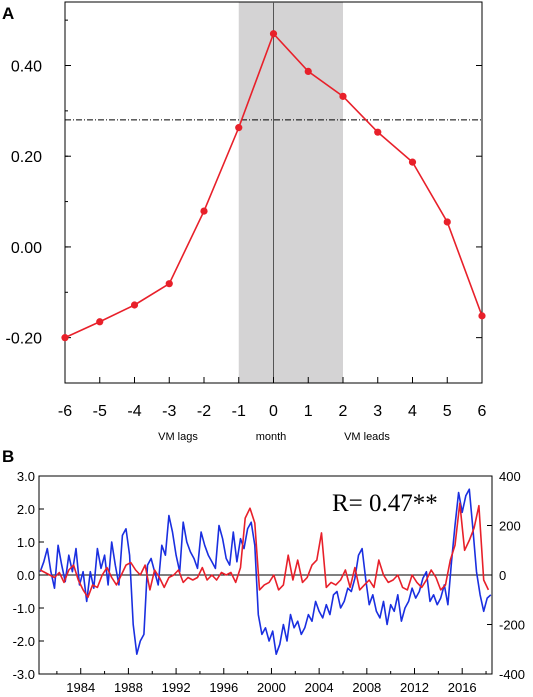 The image size is (533, 697). I want to click on x-tick-label: 0, so click(273, 411).